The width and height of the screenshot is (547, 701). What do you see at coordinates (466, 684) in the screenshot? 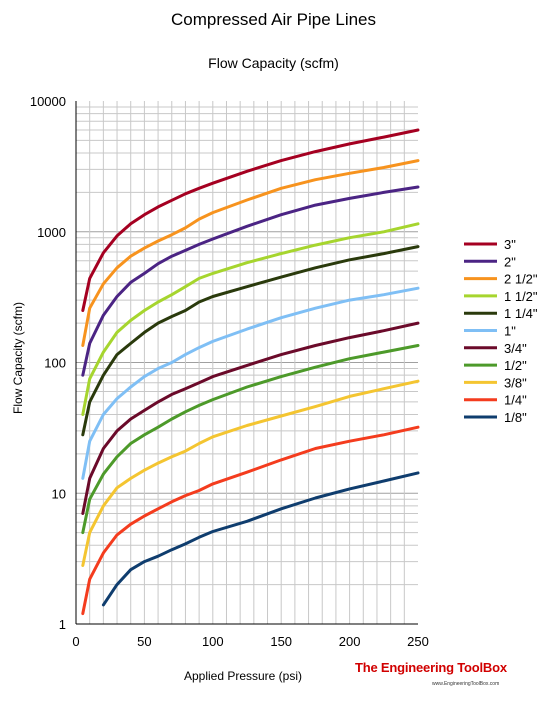
I see `brand-url: www.EngineeringToolBox.com` at bounding box center [466, 684].